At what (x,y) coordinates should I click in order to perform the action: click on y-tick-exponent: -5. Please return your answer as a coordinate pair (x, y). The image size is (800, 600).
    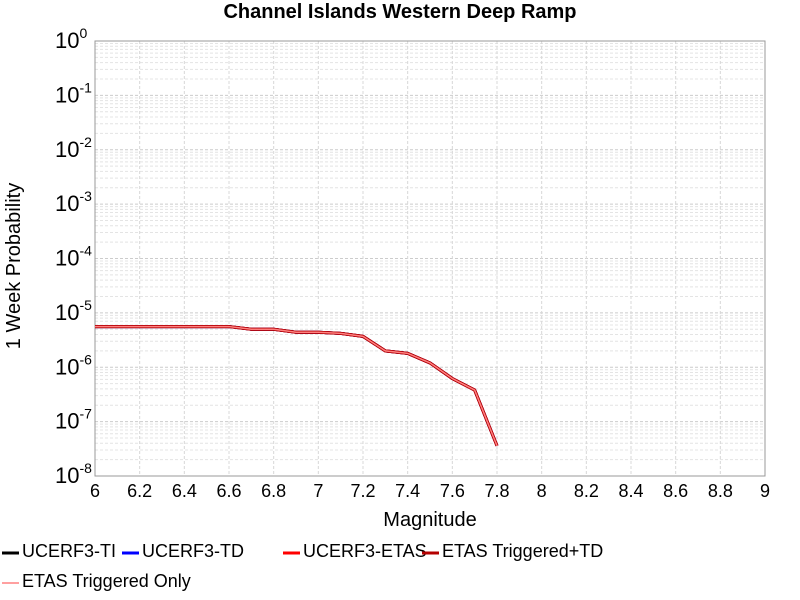
    Looking at the image, I should click on (85, 305).